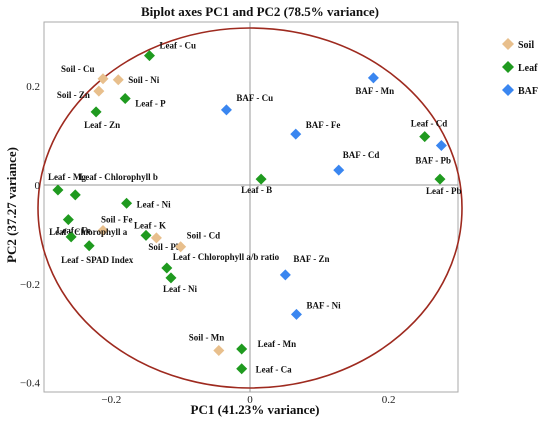 Image resolution: width=550 pixels, height=422 pixels. What do you see at coordinates (177, 46) in the screenshot?
I see `label-leaf-cu: Leaf - Cu` at bounding box center [177, 46].